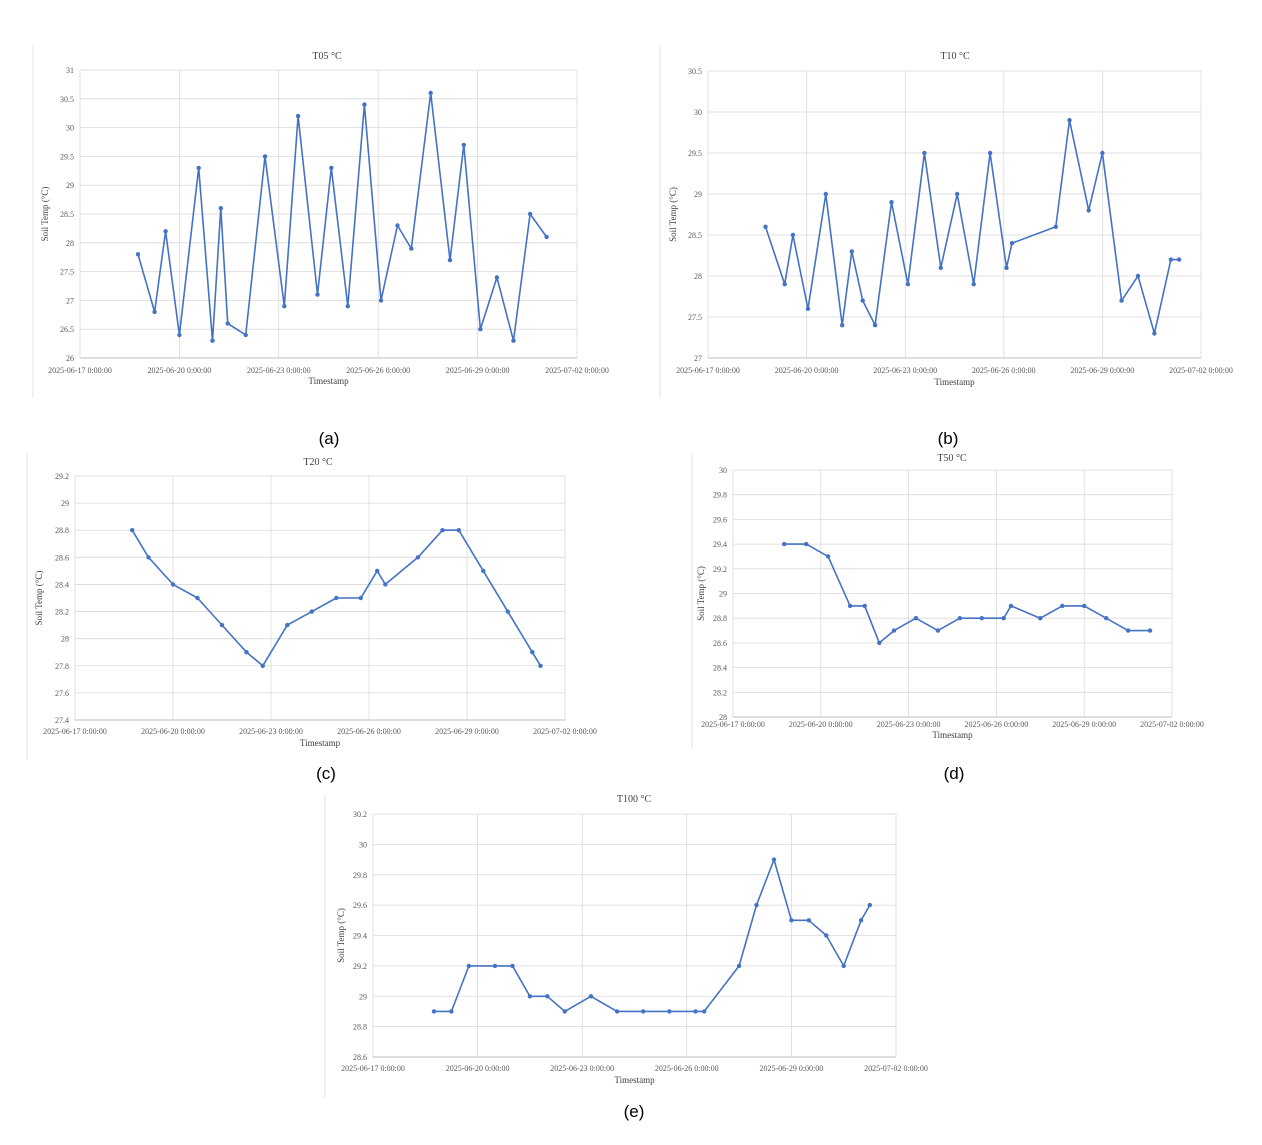  Describe the element at coordinates (720, 668) in the screenshot. I see `y-tick-label: 28.4` at that location.